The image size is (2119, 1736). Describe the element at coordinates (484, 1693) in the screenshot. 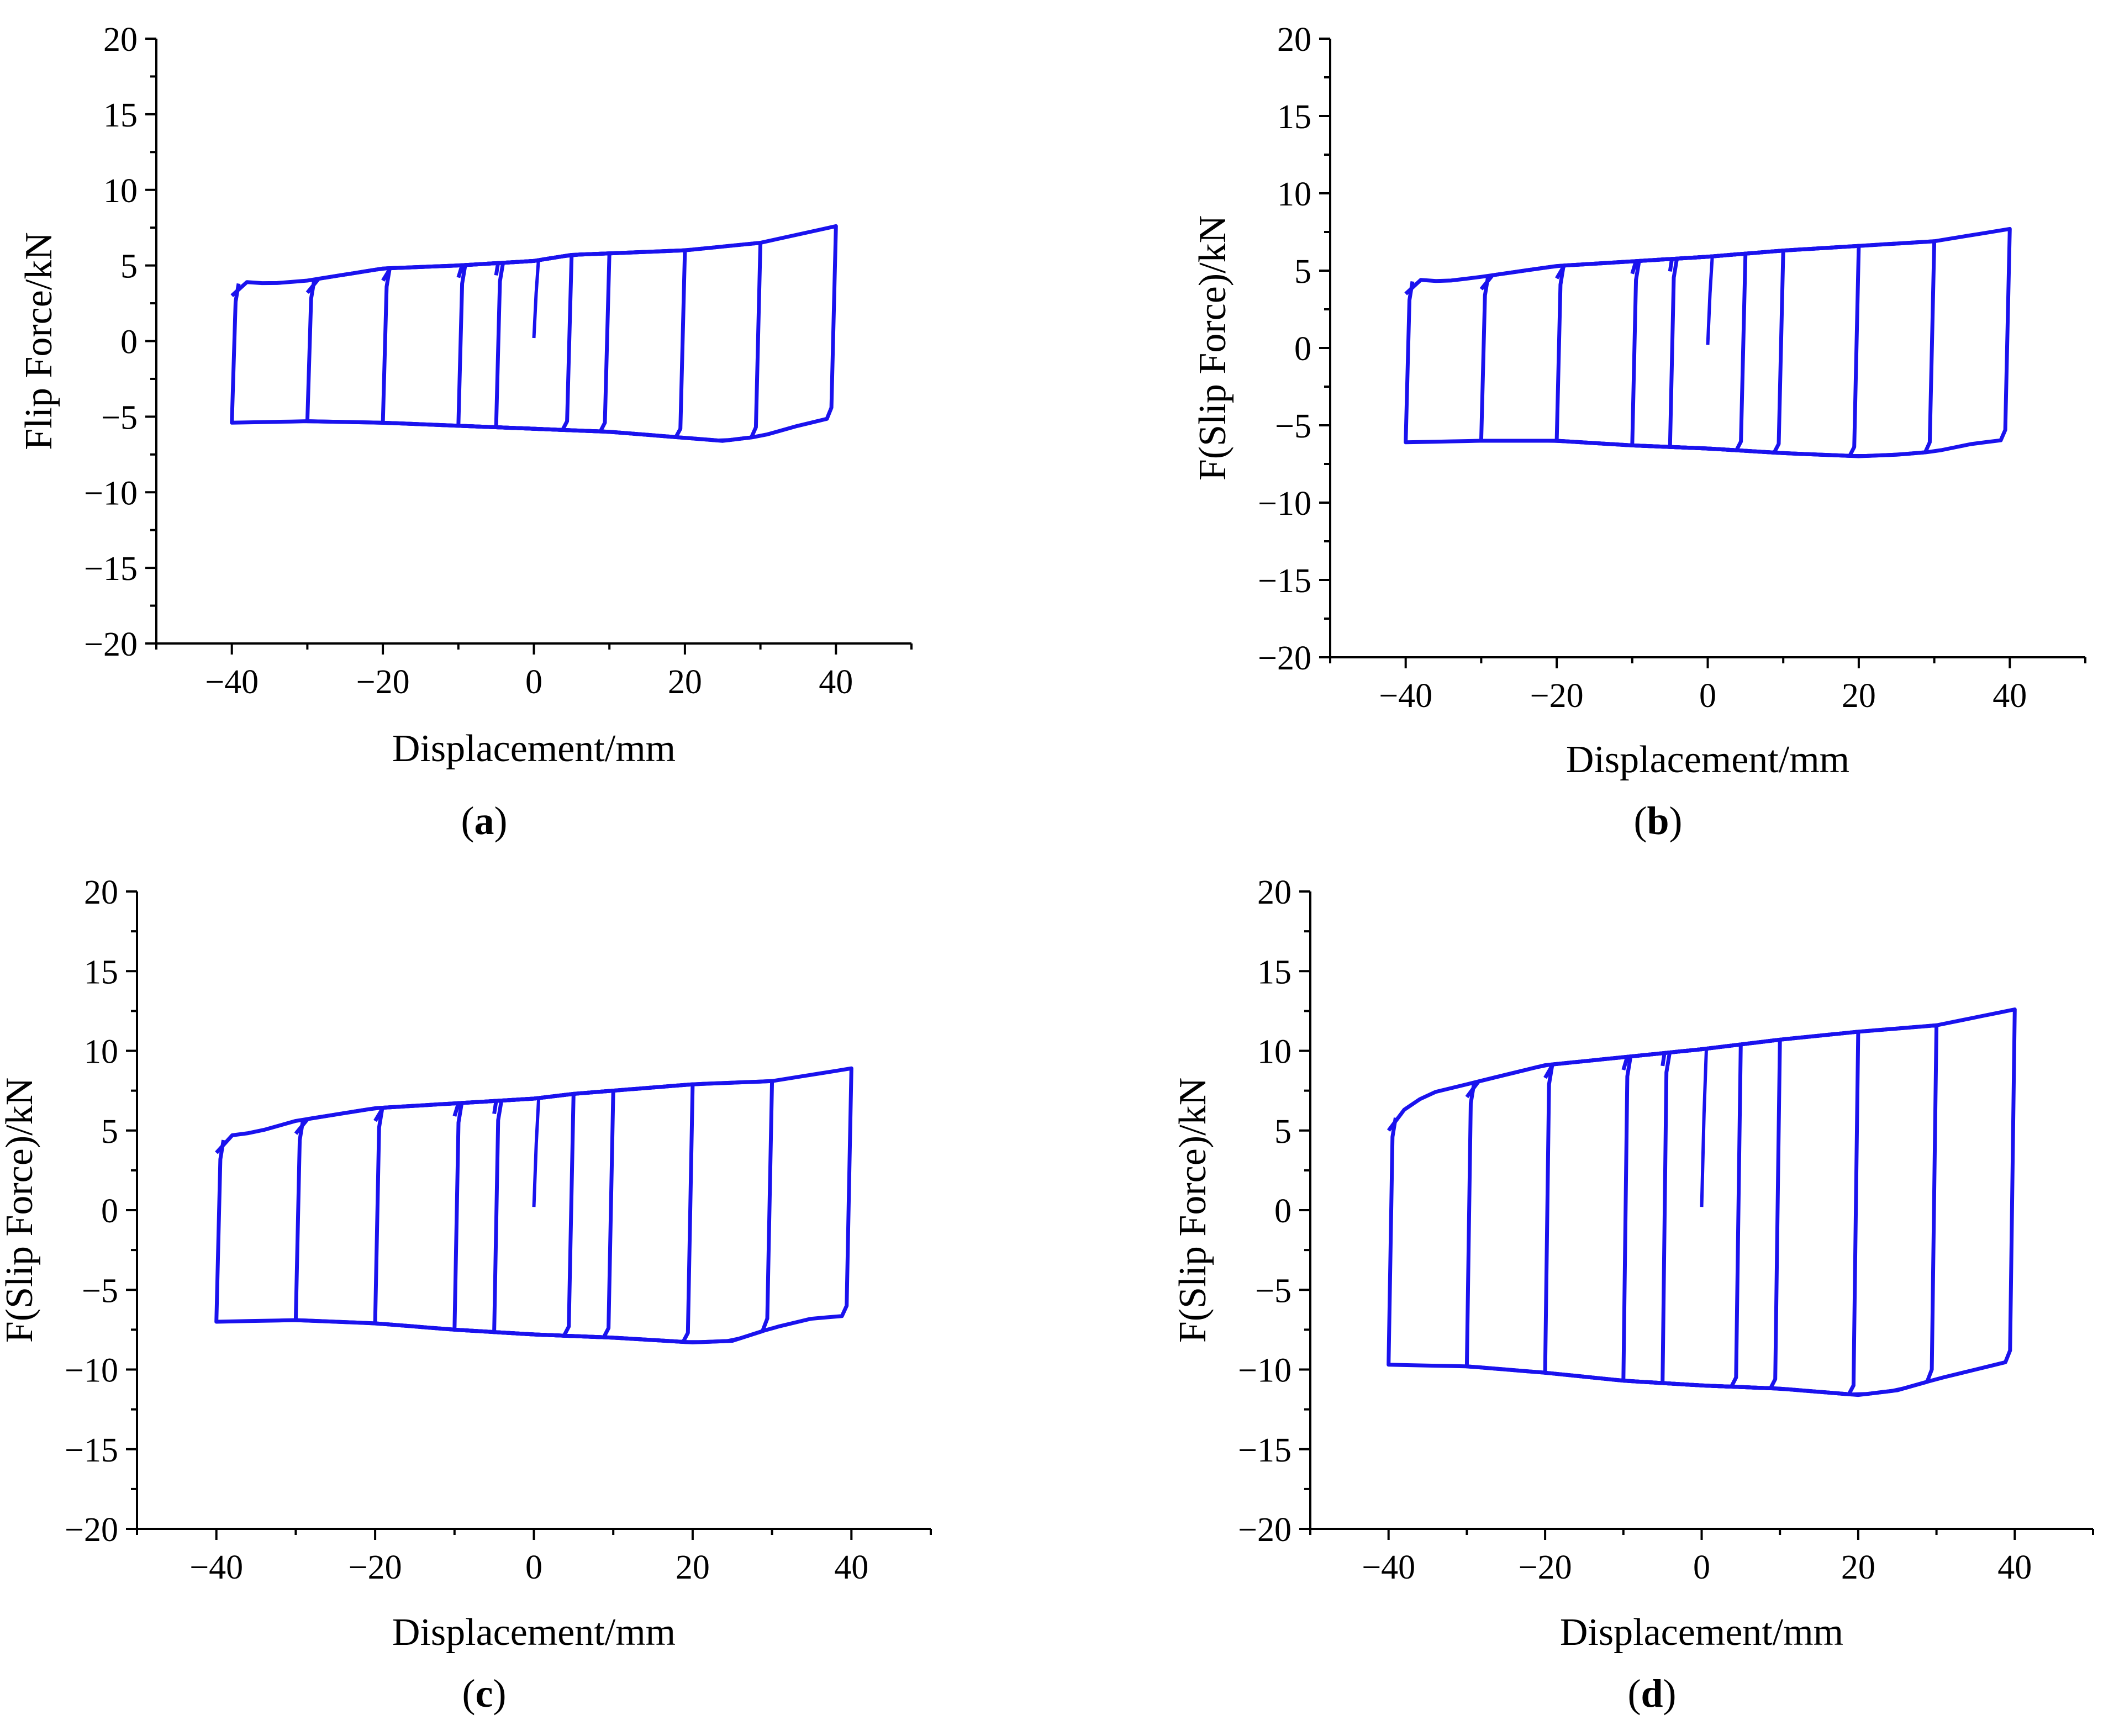

I see `caption: (c)` at that location.